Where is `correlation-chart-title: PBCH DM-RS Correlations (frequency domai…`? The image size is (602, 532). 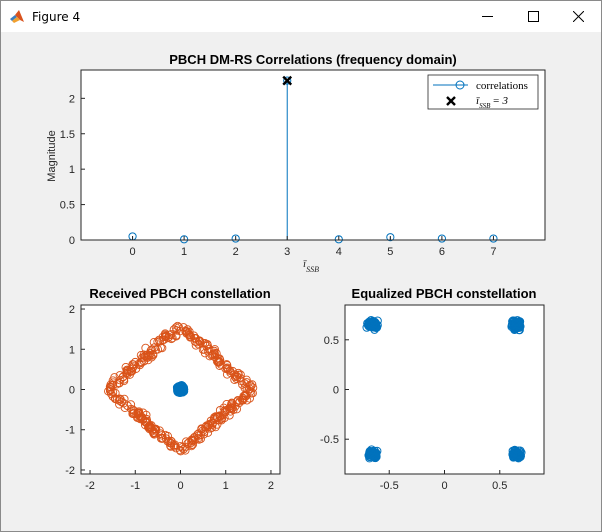
correlation-chart-title: PBCH DM-RS Correlations (frequency domai… is located at coordinates (312, 59).